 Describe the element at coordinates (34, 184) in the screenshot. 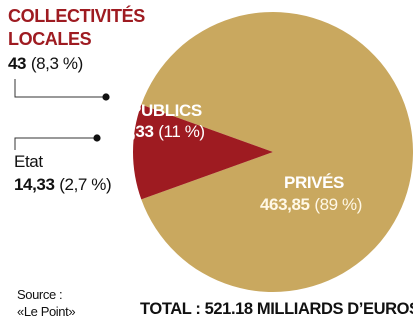

I see `etat-value: 14,33` at that location.